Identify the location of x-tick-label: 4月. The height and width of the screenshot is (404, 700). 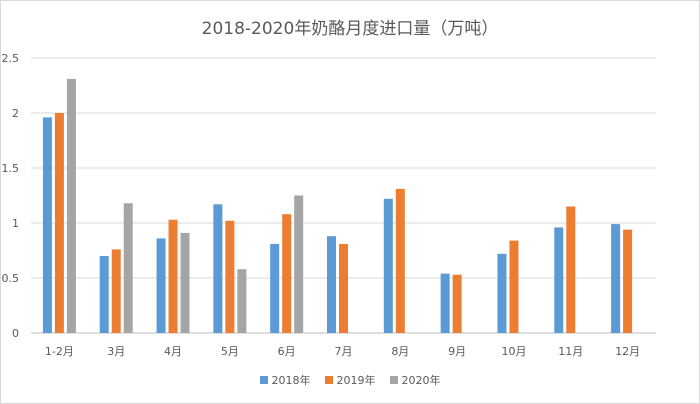
(173, 351).